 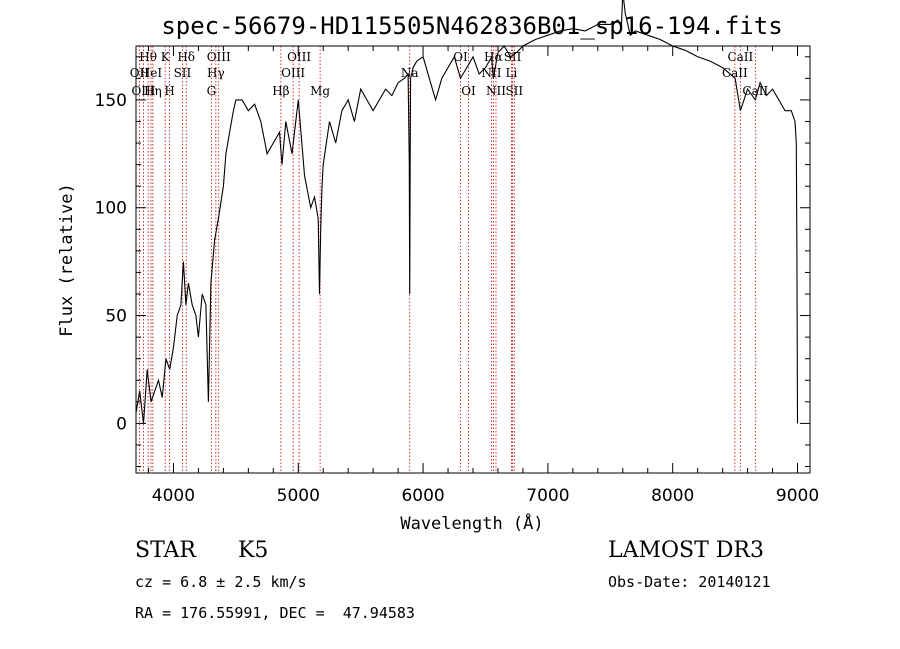 I want to click on y-tick-label: 50, so click(x=116, y=317).